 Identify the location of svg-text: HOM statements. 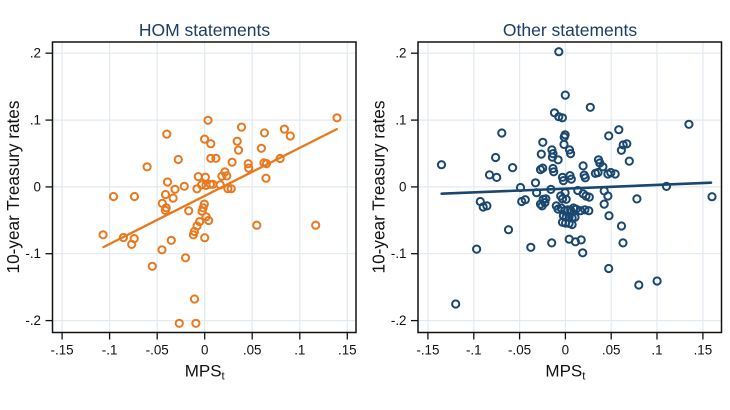
(205, 30).